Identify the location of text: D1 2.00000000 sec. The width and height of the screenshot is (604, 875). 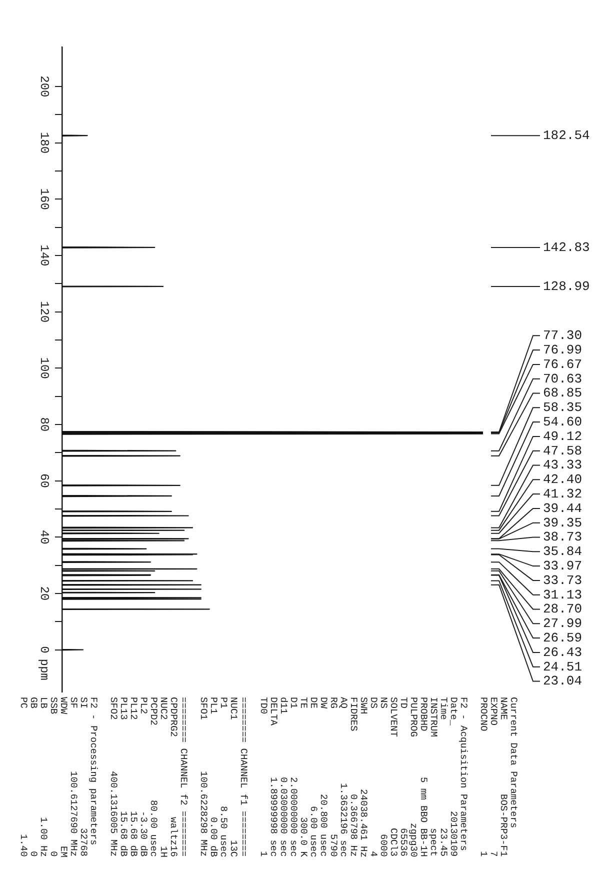
(293, 777).